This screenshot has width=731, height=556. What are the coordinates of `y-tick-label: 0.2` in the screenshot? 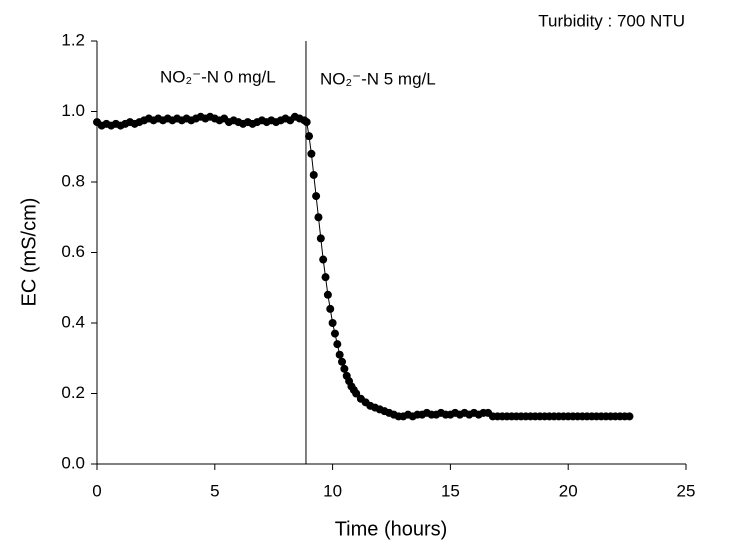 It's located at (73, 392).